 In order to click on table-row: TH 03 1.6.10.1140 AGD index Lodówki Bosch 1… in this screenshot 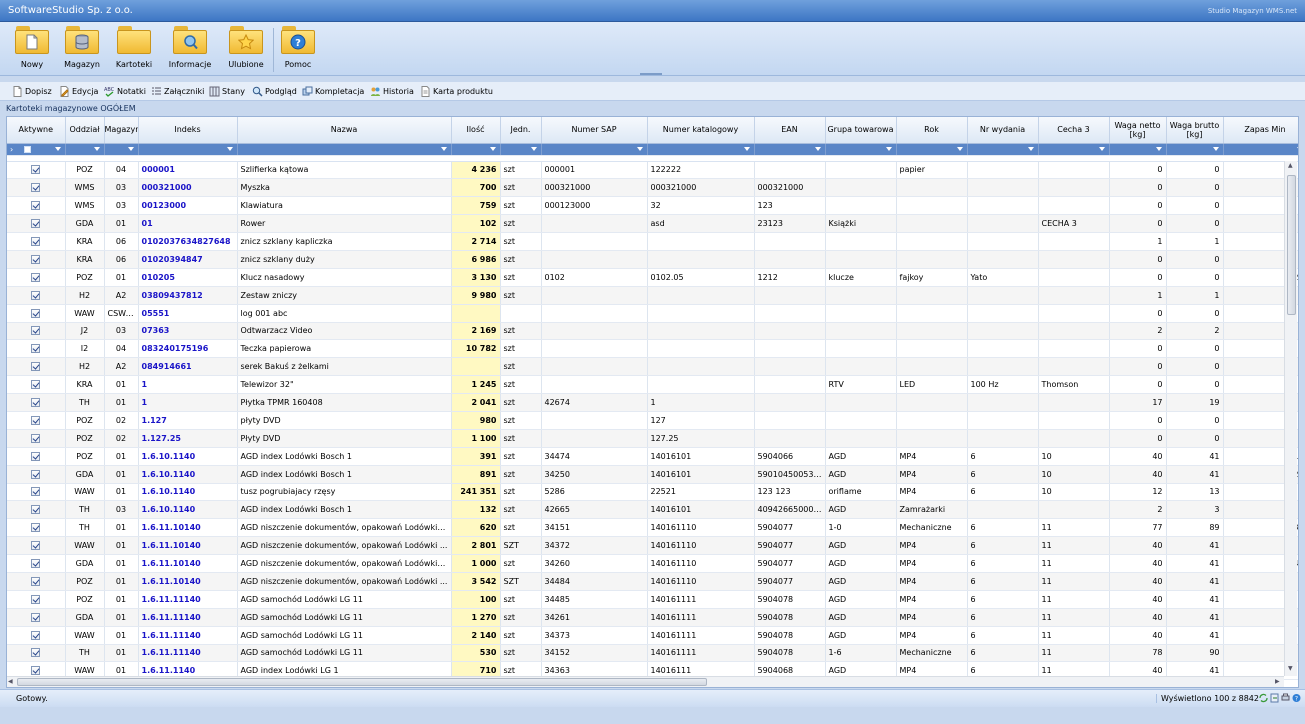, I will do `click(652, 510)`.